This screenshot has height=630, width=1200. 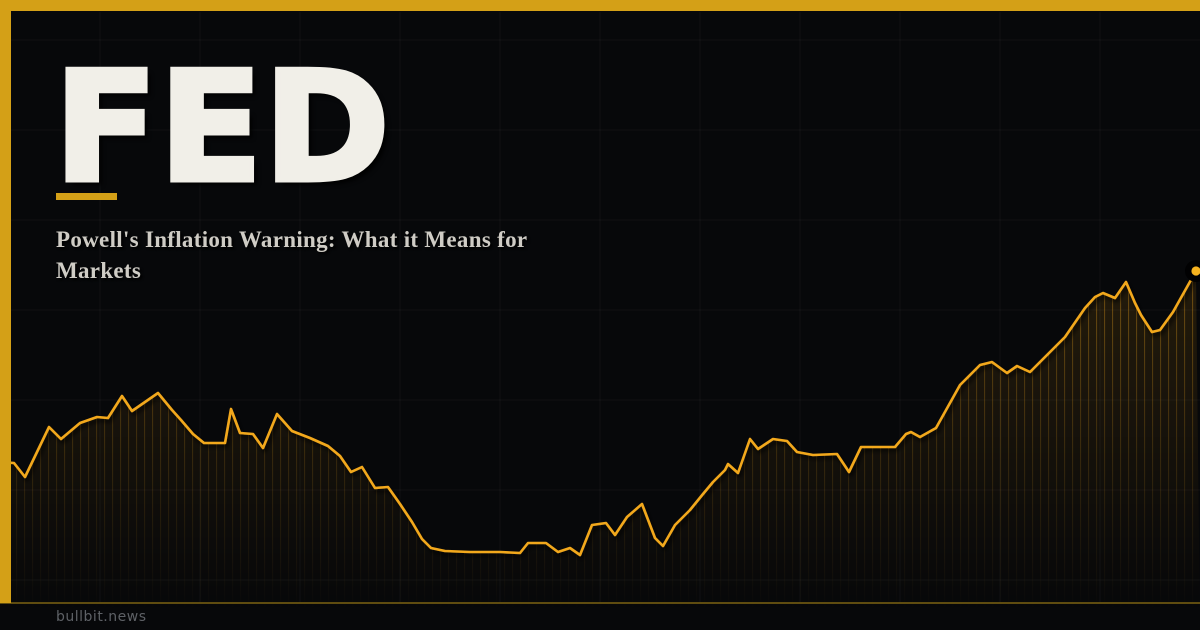 I want to click on chart-endpoint-dot, so click(x=1195, y=271).